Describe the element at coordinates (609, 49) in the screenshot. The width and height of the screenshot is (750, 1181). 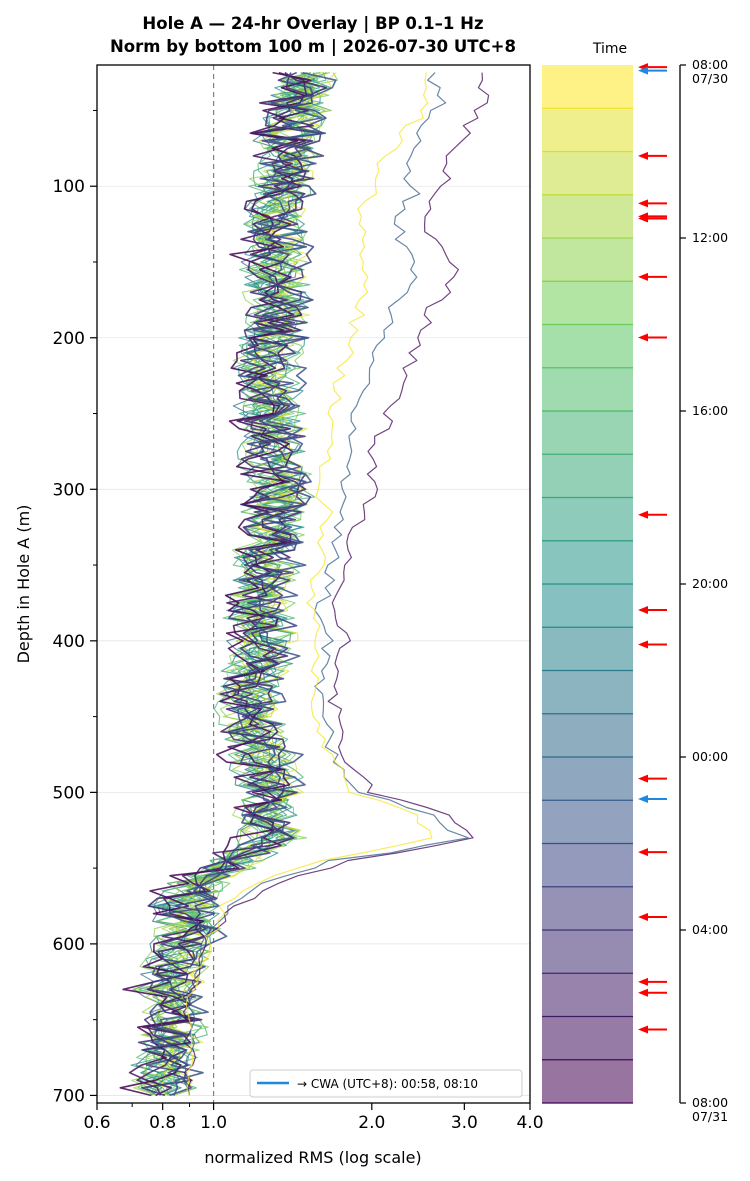
I see `time-header: Time` at that location.